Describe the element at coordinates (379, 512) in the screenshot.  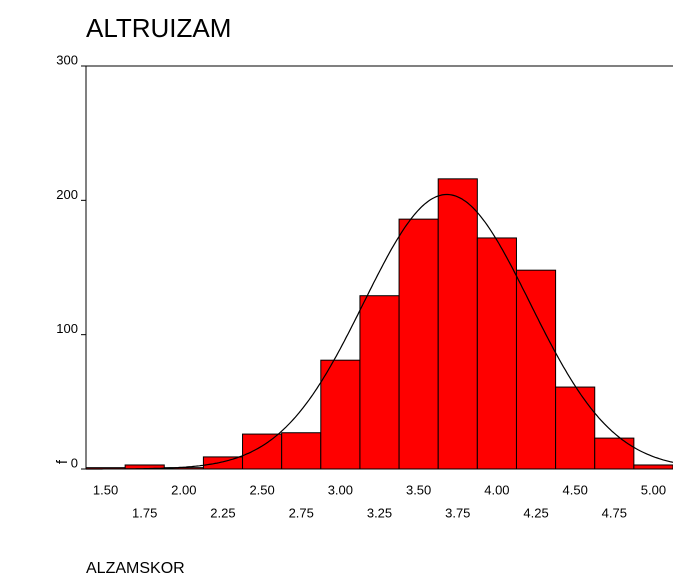
I see `x-tick-label: 3.25` at that location.